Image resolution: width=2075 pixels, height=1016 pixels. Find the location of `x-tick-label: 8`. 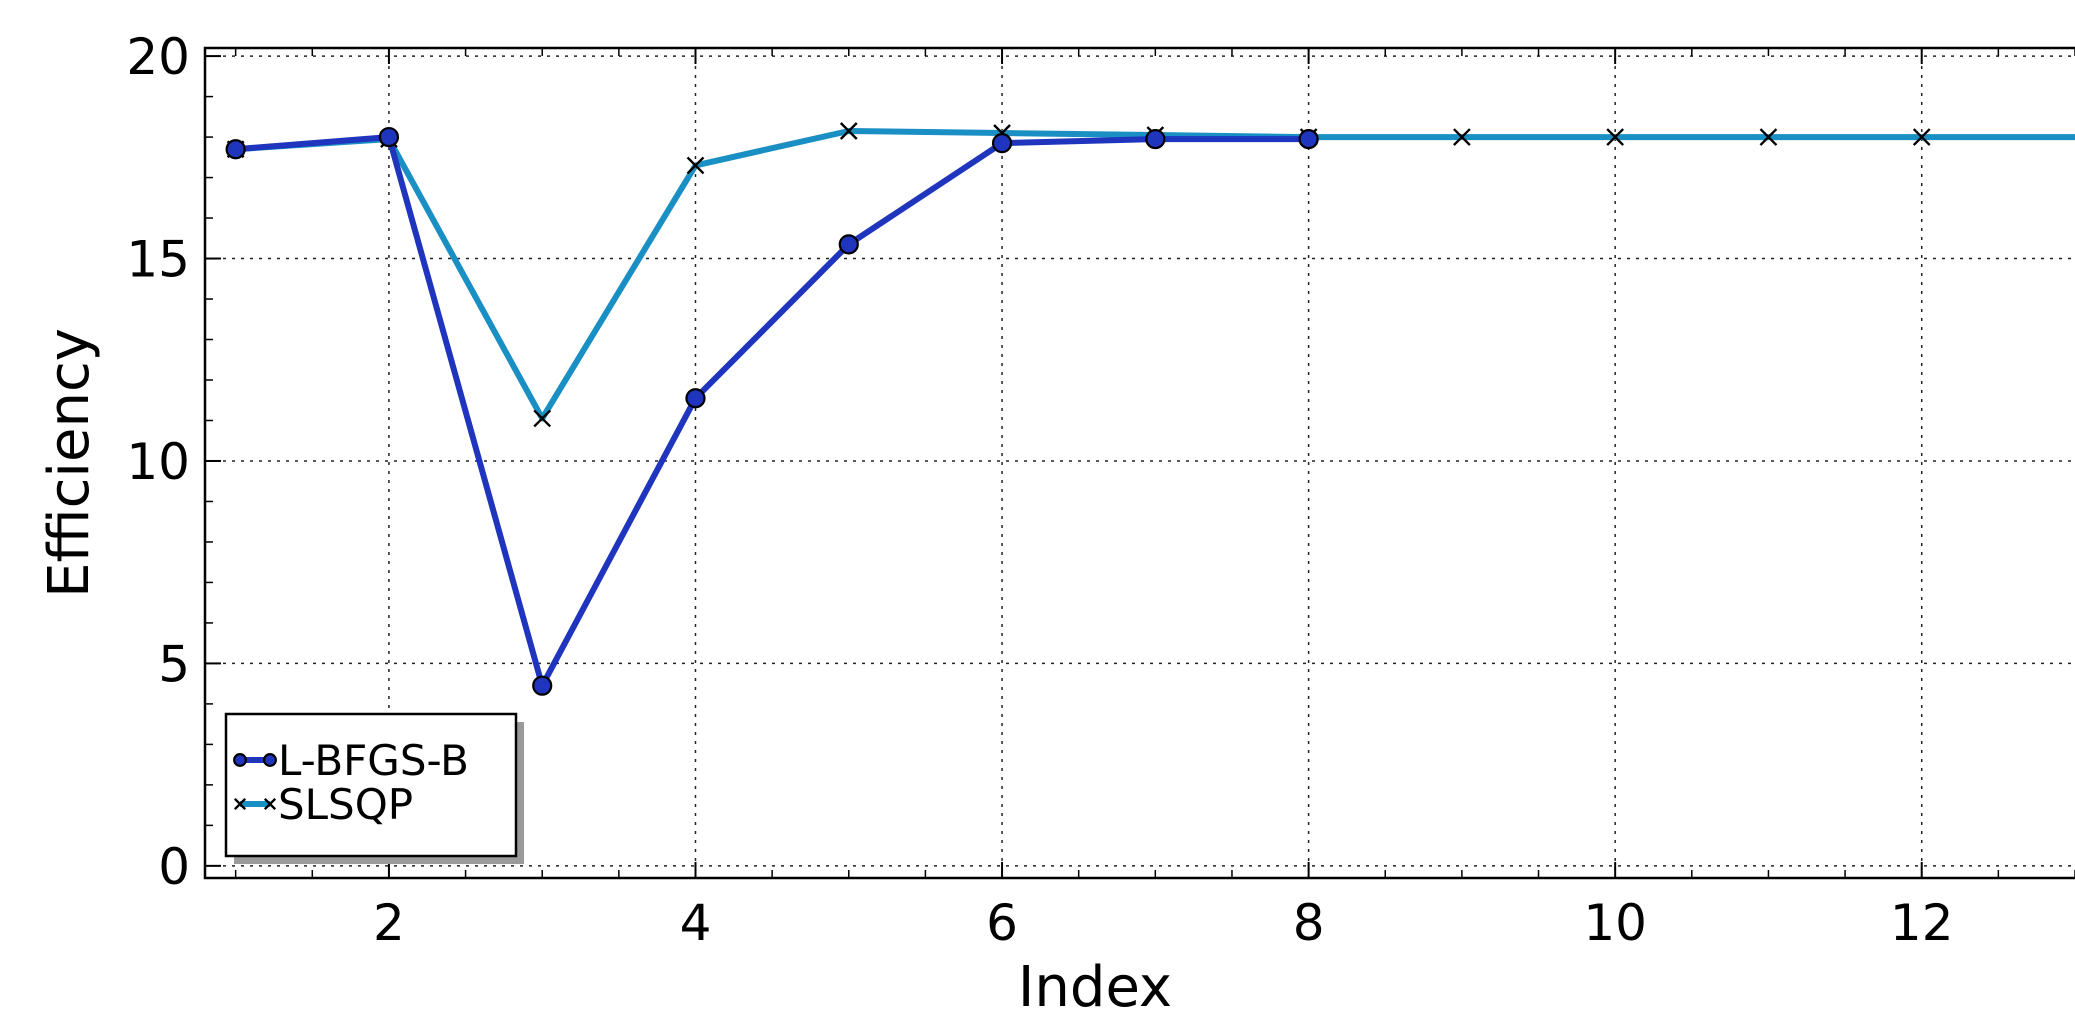

x-tick-label: 8 is located at coordinates (1309, 923).